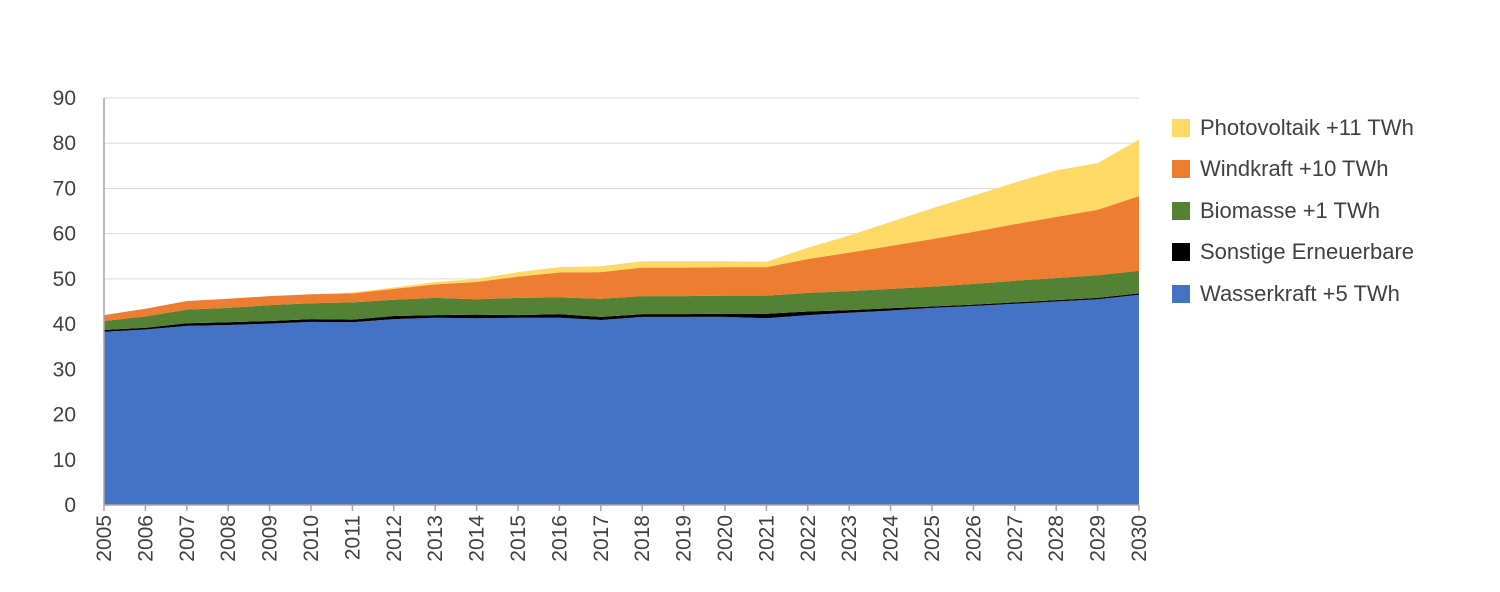 This screenshot has width=1500, height=592. What do you see at coordinates (270, 538) in the screenshot?
I see `x-tick-label: 2009` at bounding box center [270, 538].